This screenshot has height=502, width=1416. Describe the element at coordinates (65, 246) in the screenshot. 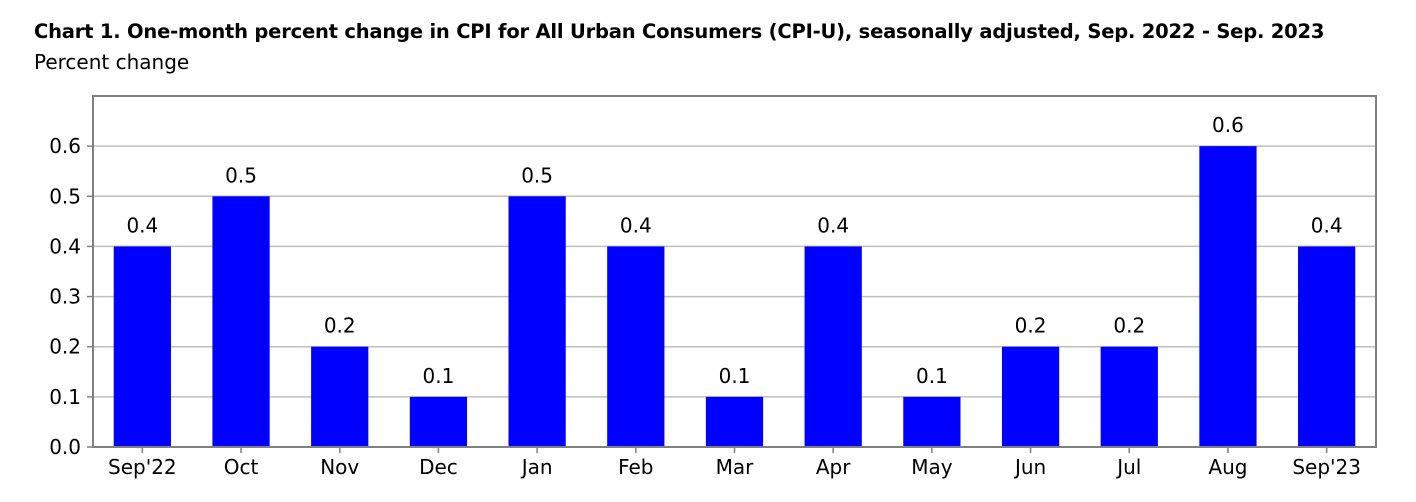

I see `y-tick-label: 0.4` at that location.